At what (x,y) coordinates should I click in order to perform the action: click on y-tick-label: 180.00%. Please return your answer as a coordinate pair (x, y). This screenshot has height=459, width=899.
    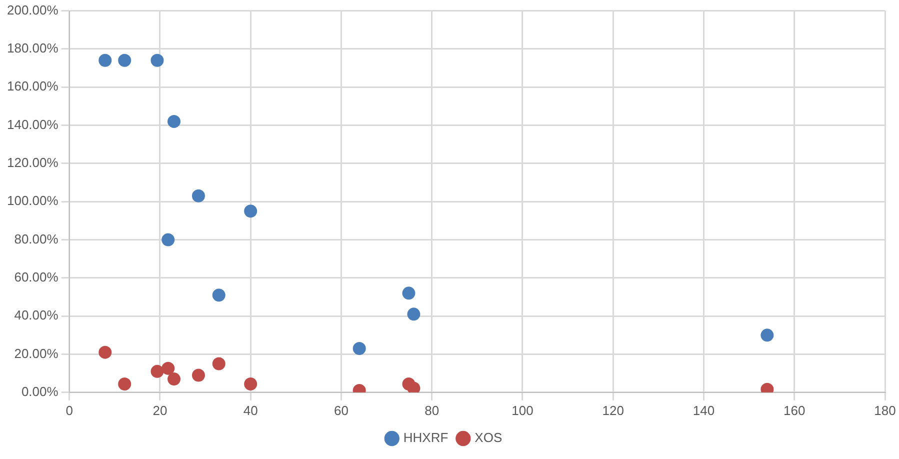
    Looking at the image, I should click on (32, 48).